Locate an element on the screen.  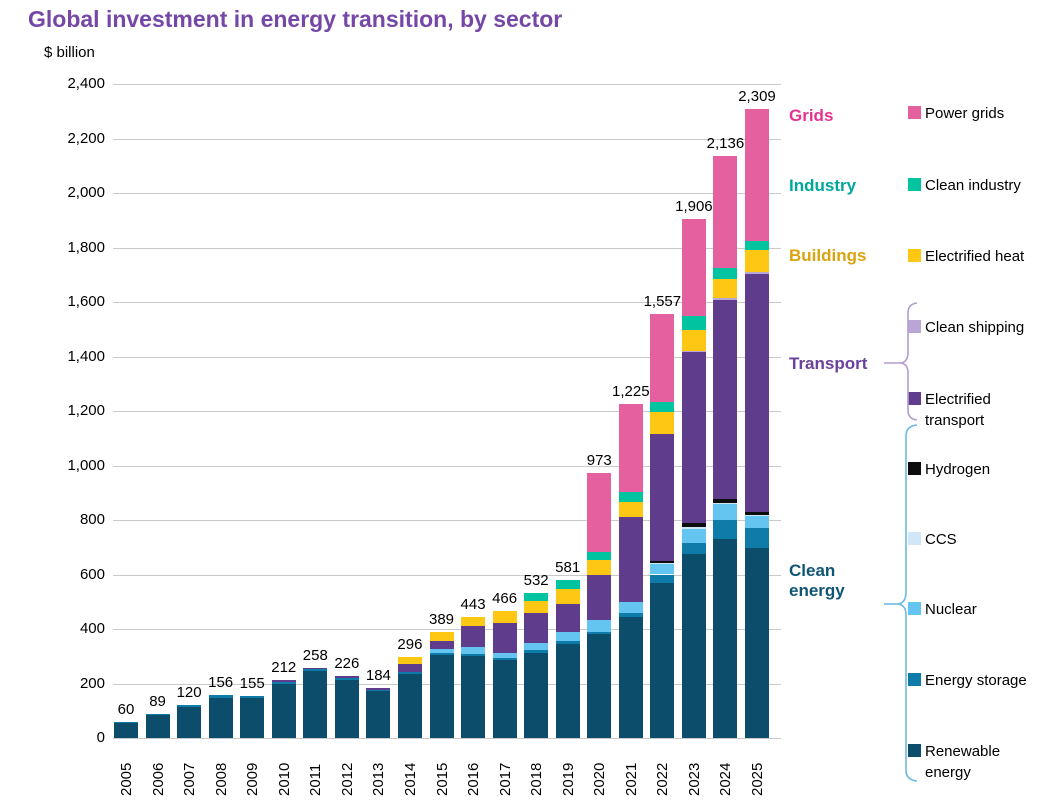
segment-renewable-energy-2024 is located at coordinates (725, 638).